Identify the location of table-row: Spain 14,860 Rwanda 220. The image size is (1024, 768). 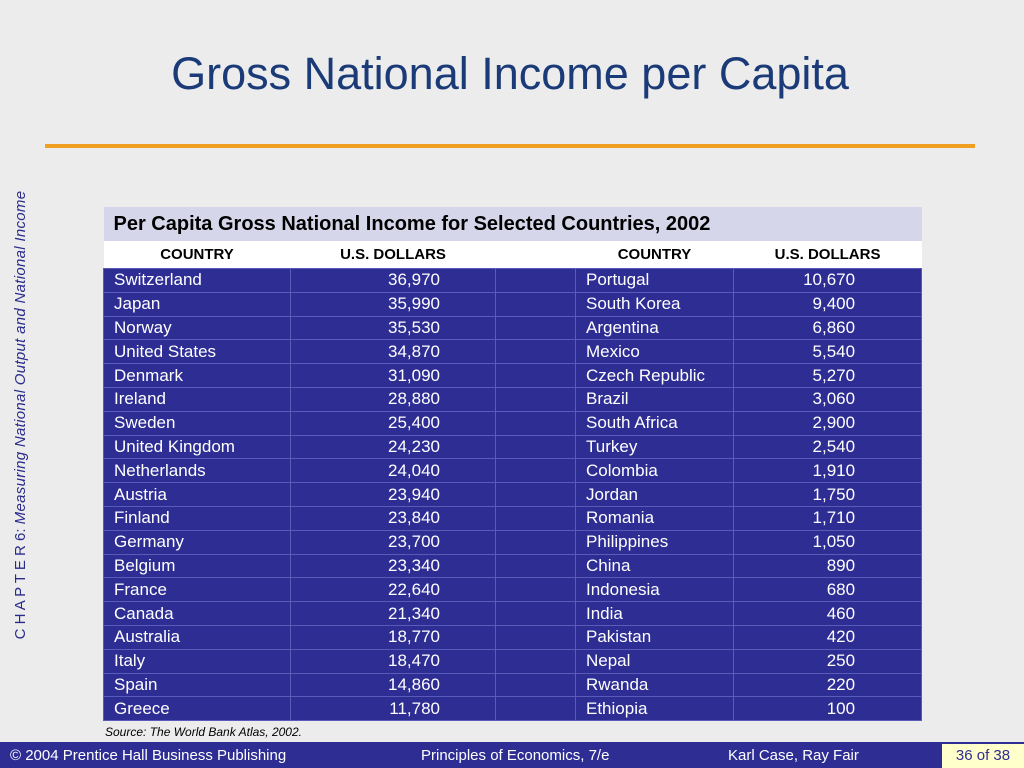
(513, 685).